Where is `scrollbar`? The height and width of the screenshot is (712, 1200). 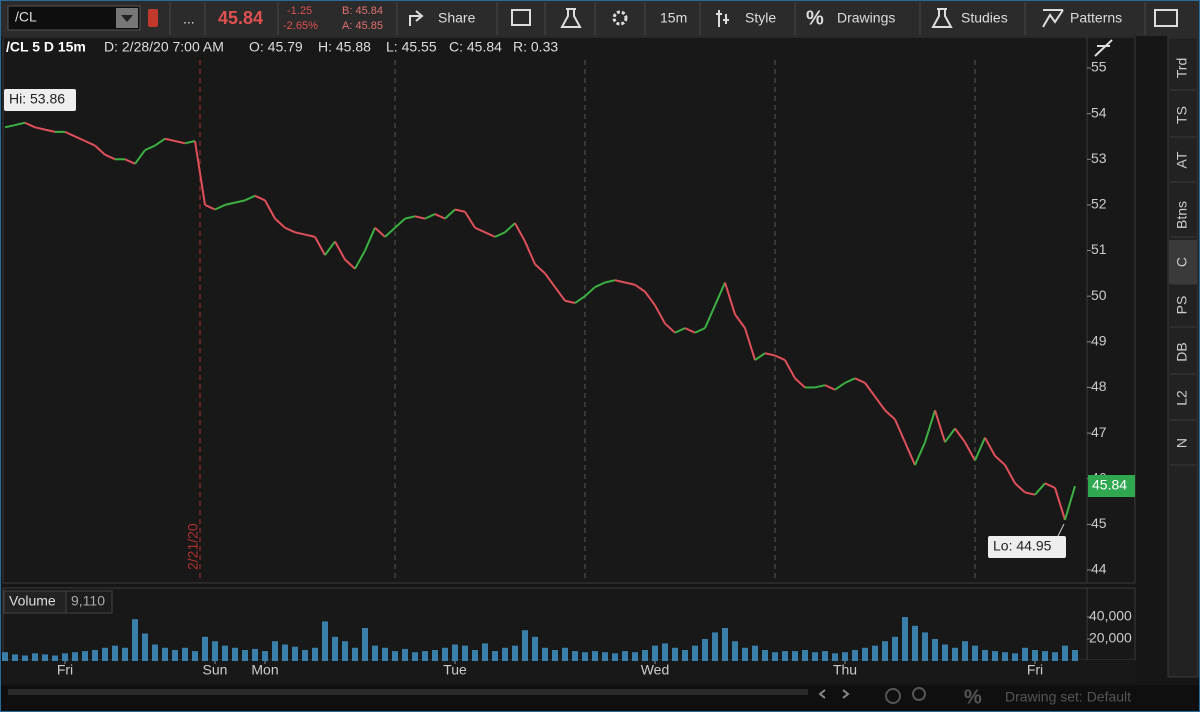 scrollbar is located at coordinates (408, 692).